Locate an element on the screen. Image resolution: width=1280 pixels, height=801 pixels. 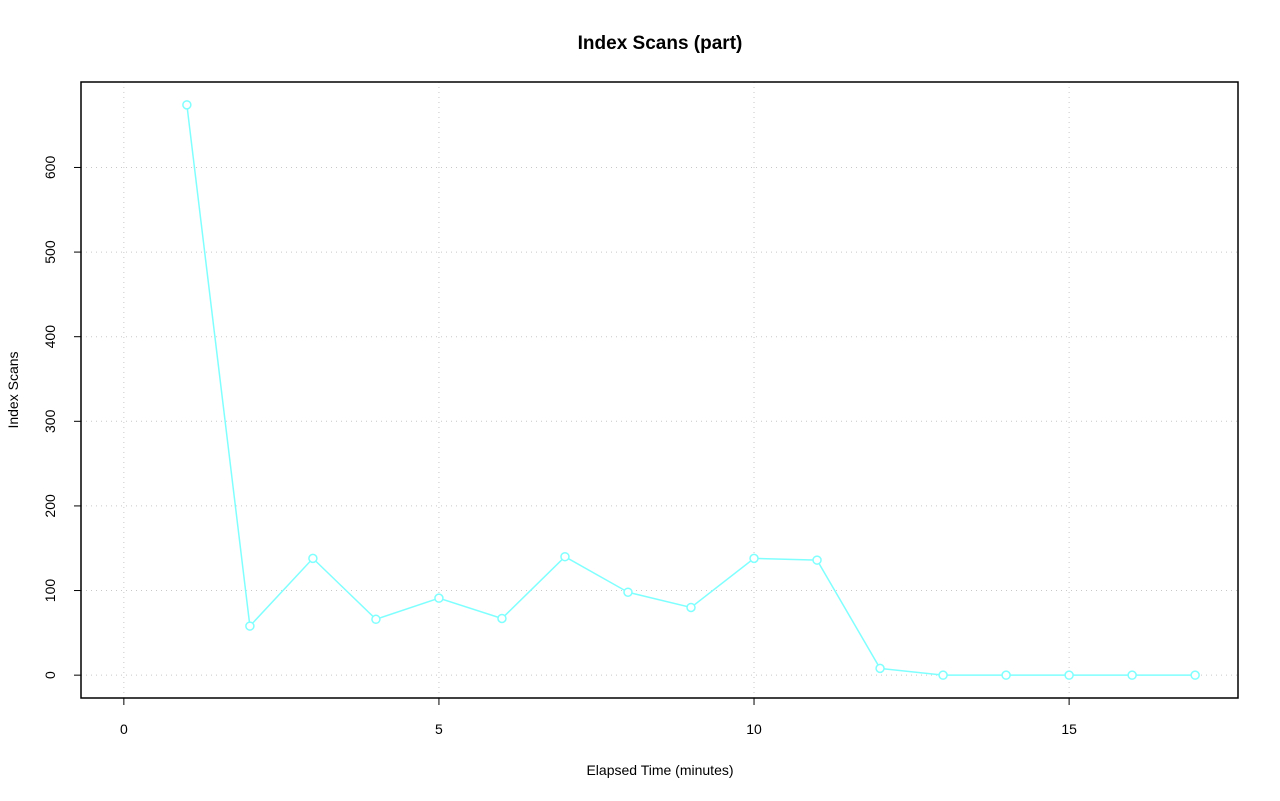
y-tick-label: 200 is located at coordinates (50, 506).